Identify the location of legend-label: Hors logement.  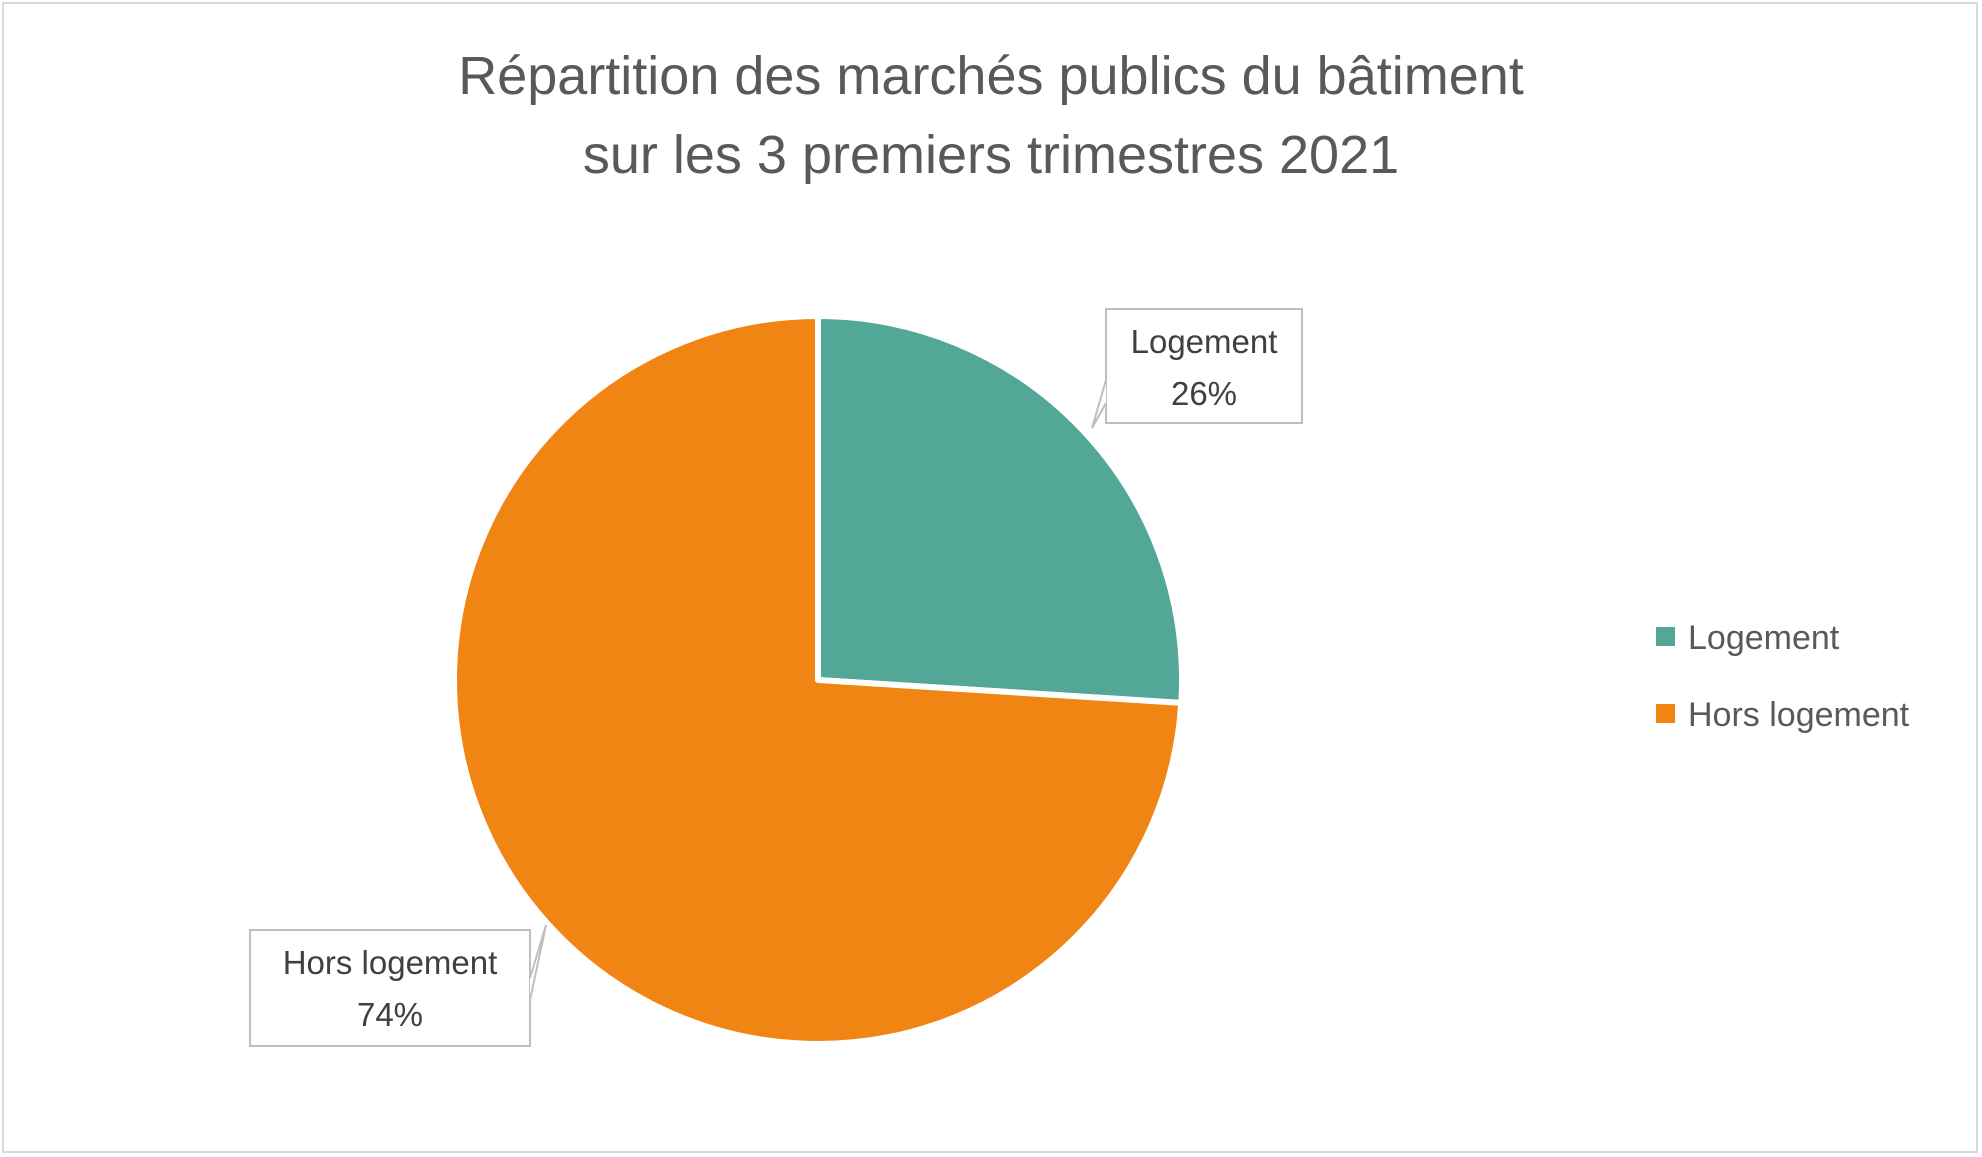
(1799, 715).